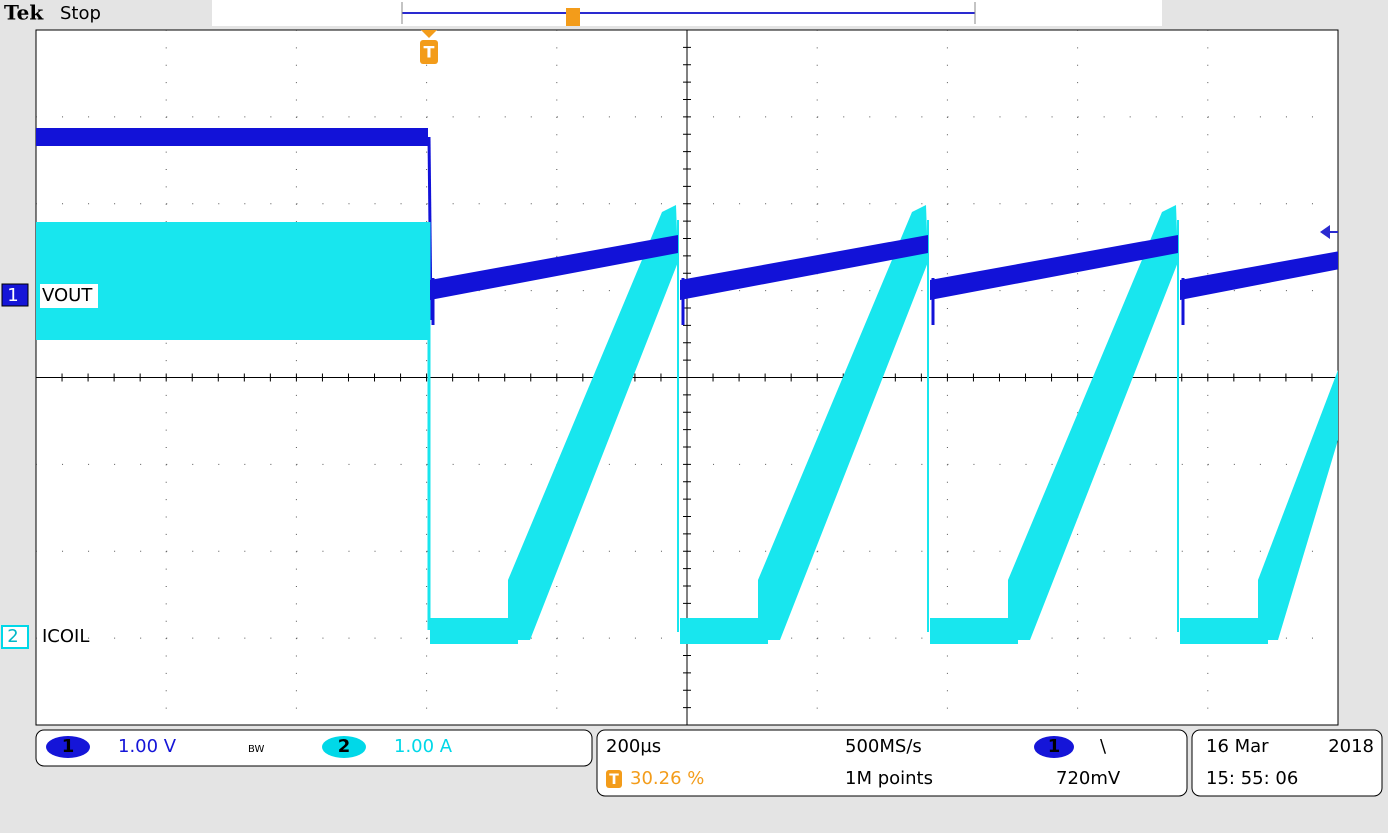 Image resolution: width=1388 pixels, height=833 pixels. What do you see at coordinates (429, 34) in the screenshot?
I see `trigger-arrow` at bounding box center [429, 34].